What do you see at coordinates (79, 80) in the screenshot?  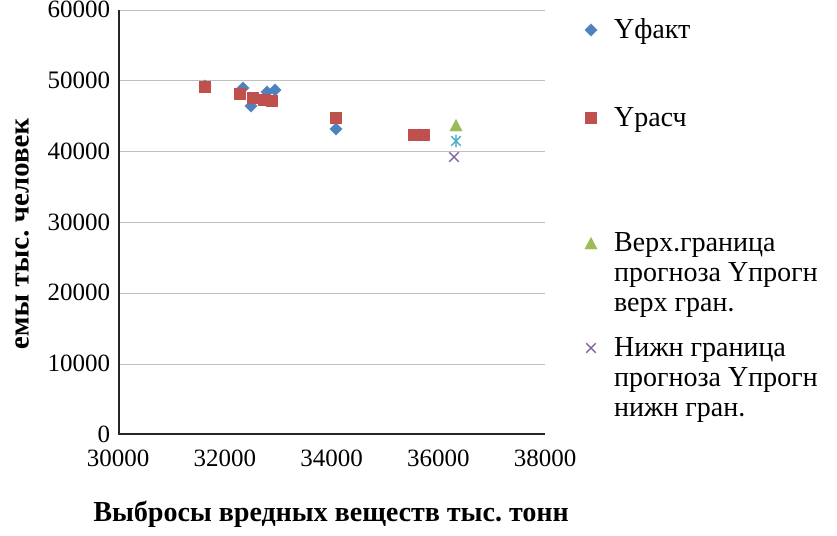 I see `y-tick-label: 50000` at bounding box center [79, 80].